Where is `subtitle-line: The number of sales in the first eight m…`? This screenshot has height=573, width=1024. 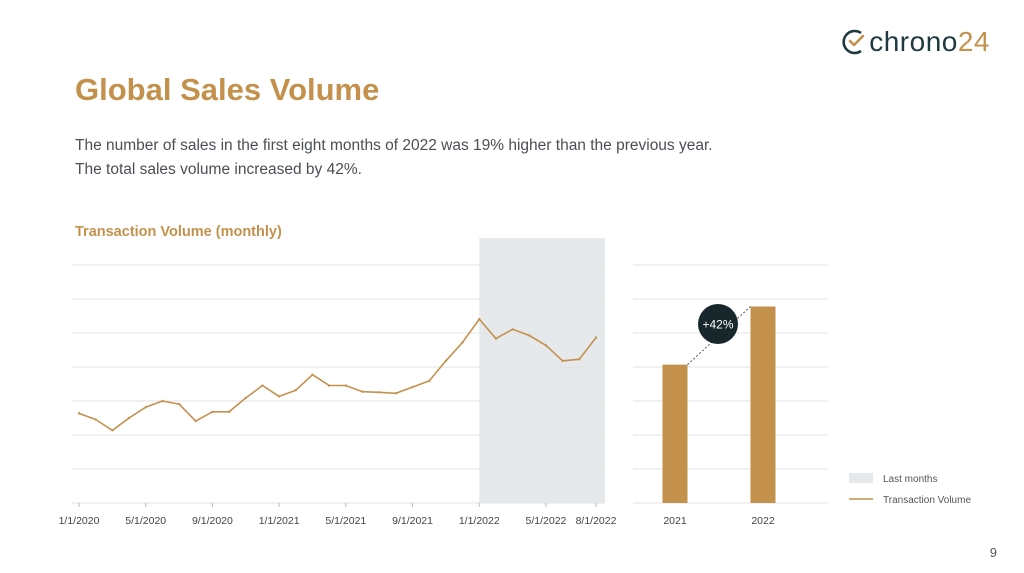
subtitle-line: The number of sales in the first eight m… is located at coordinates (394, 145).